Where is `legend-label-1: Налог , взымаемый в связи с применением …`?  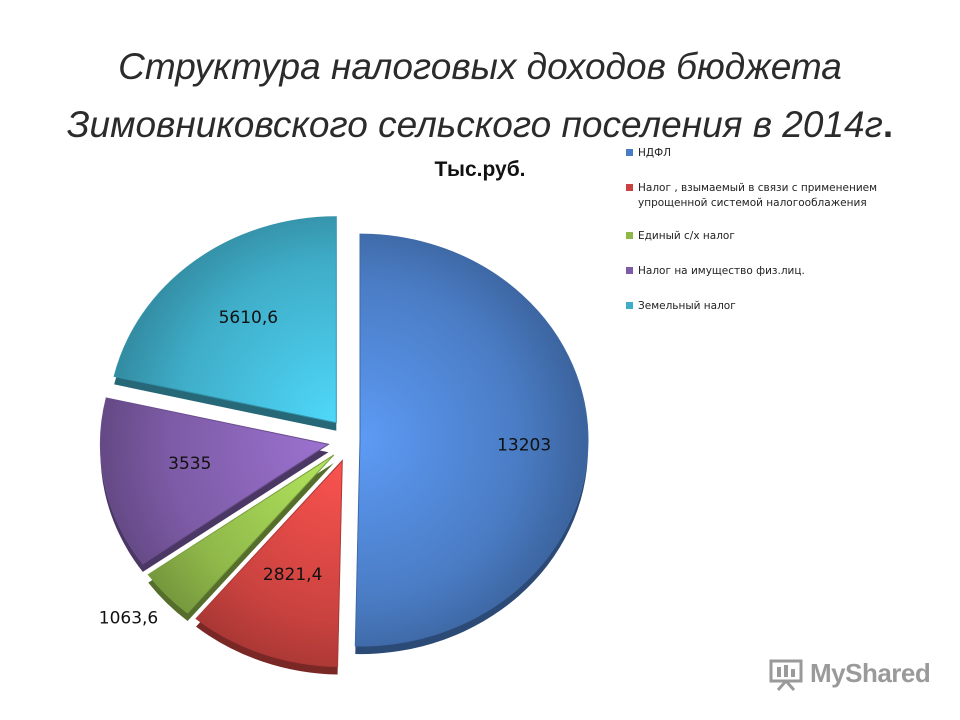
legend-label-1: Налог , взымаемый в связи с применением … is located at coordinates (758, 195).